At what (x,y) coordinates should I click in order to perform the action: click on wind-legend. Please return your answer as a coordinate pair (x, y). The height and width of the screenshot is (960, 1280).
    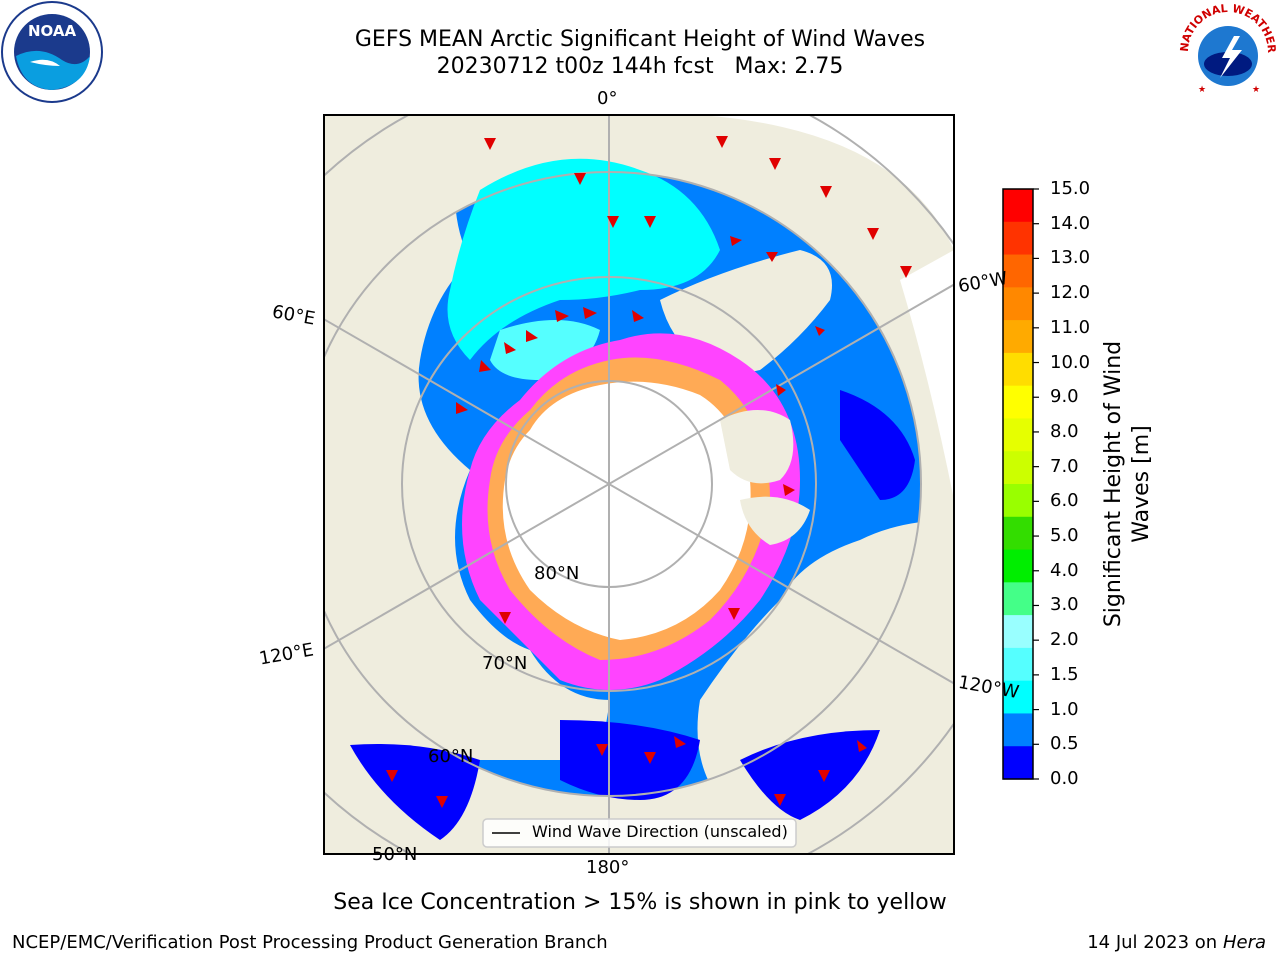
    Looking at the image, I should click on (639, 833).